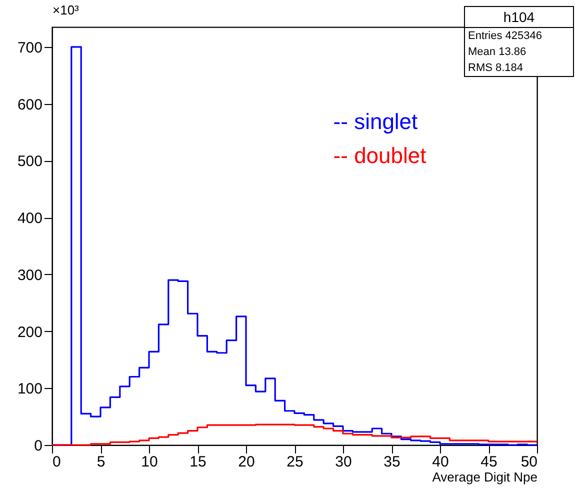 The height and width of the screenshot is (492, 575). Describe the element at coordinates (505, 36) in the screenshot. I see `annotation: Entries 425346` at that location.